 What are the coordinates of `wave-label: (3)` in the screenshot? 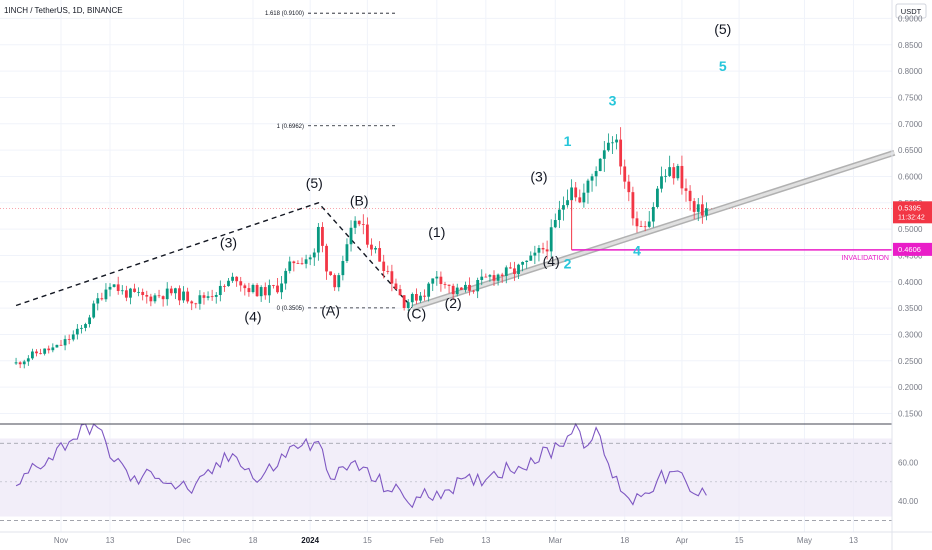 It's located at (228, 243).